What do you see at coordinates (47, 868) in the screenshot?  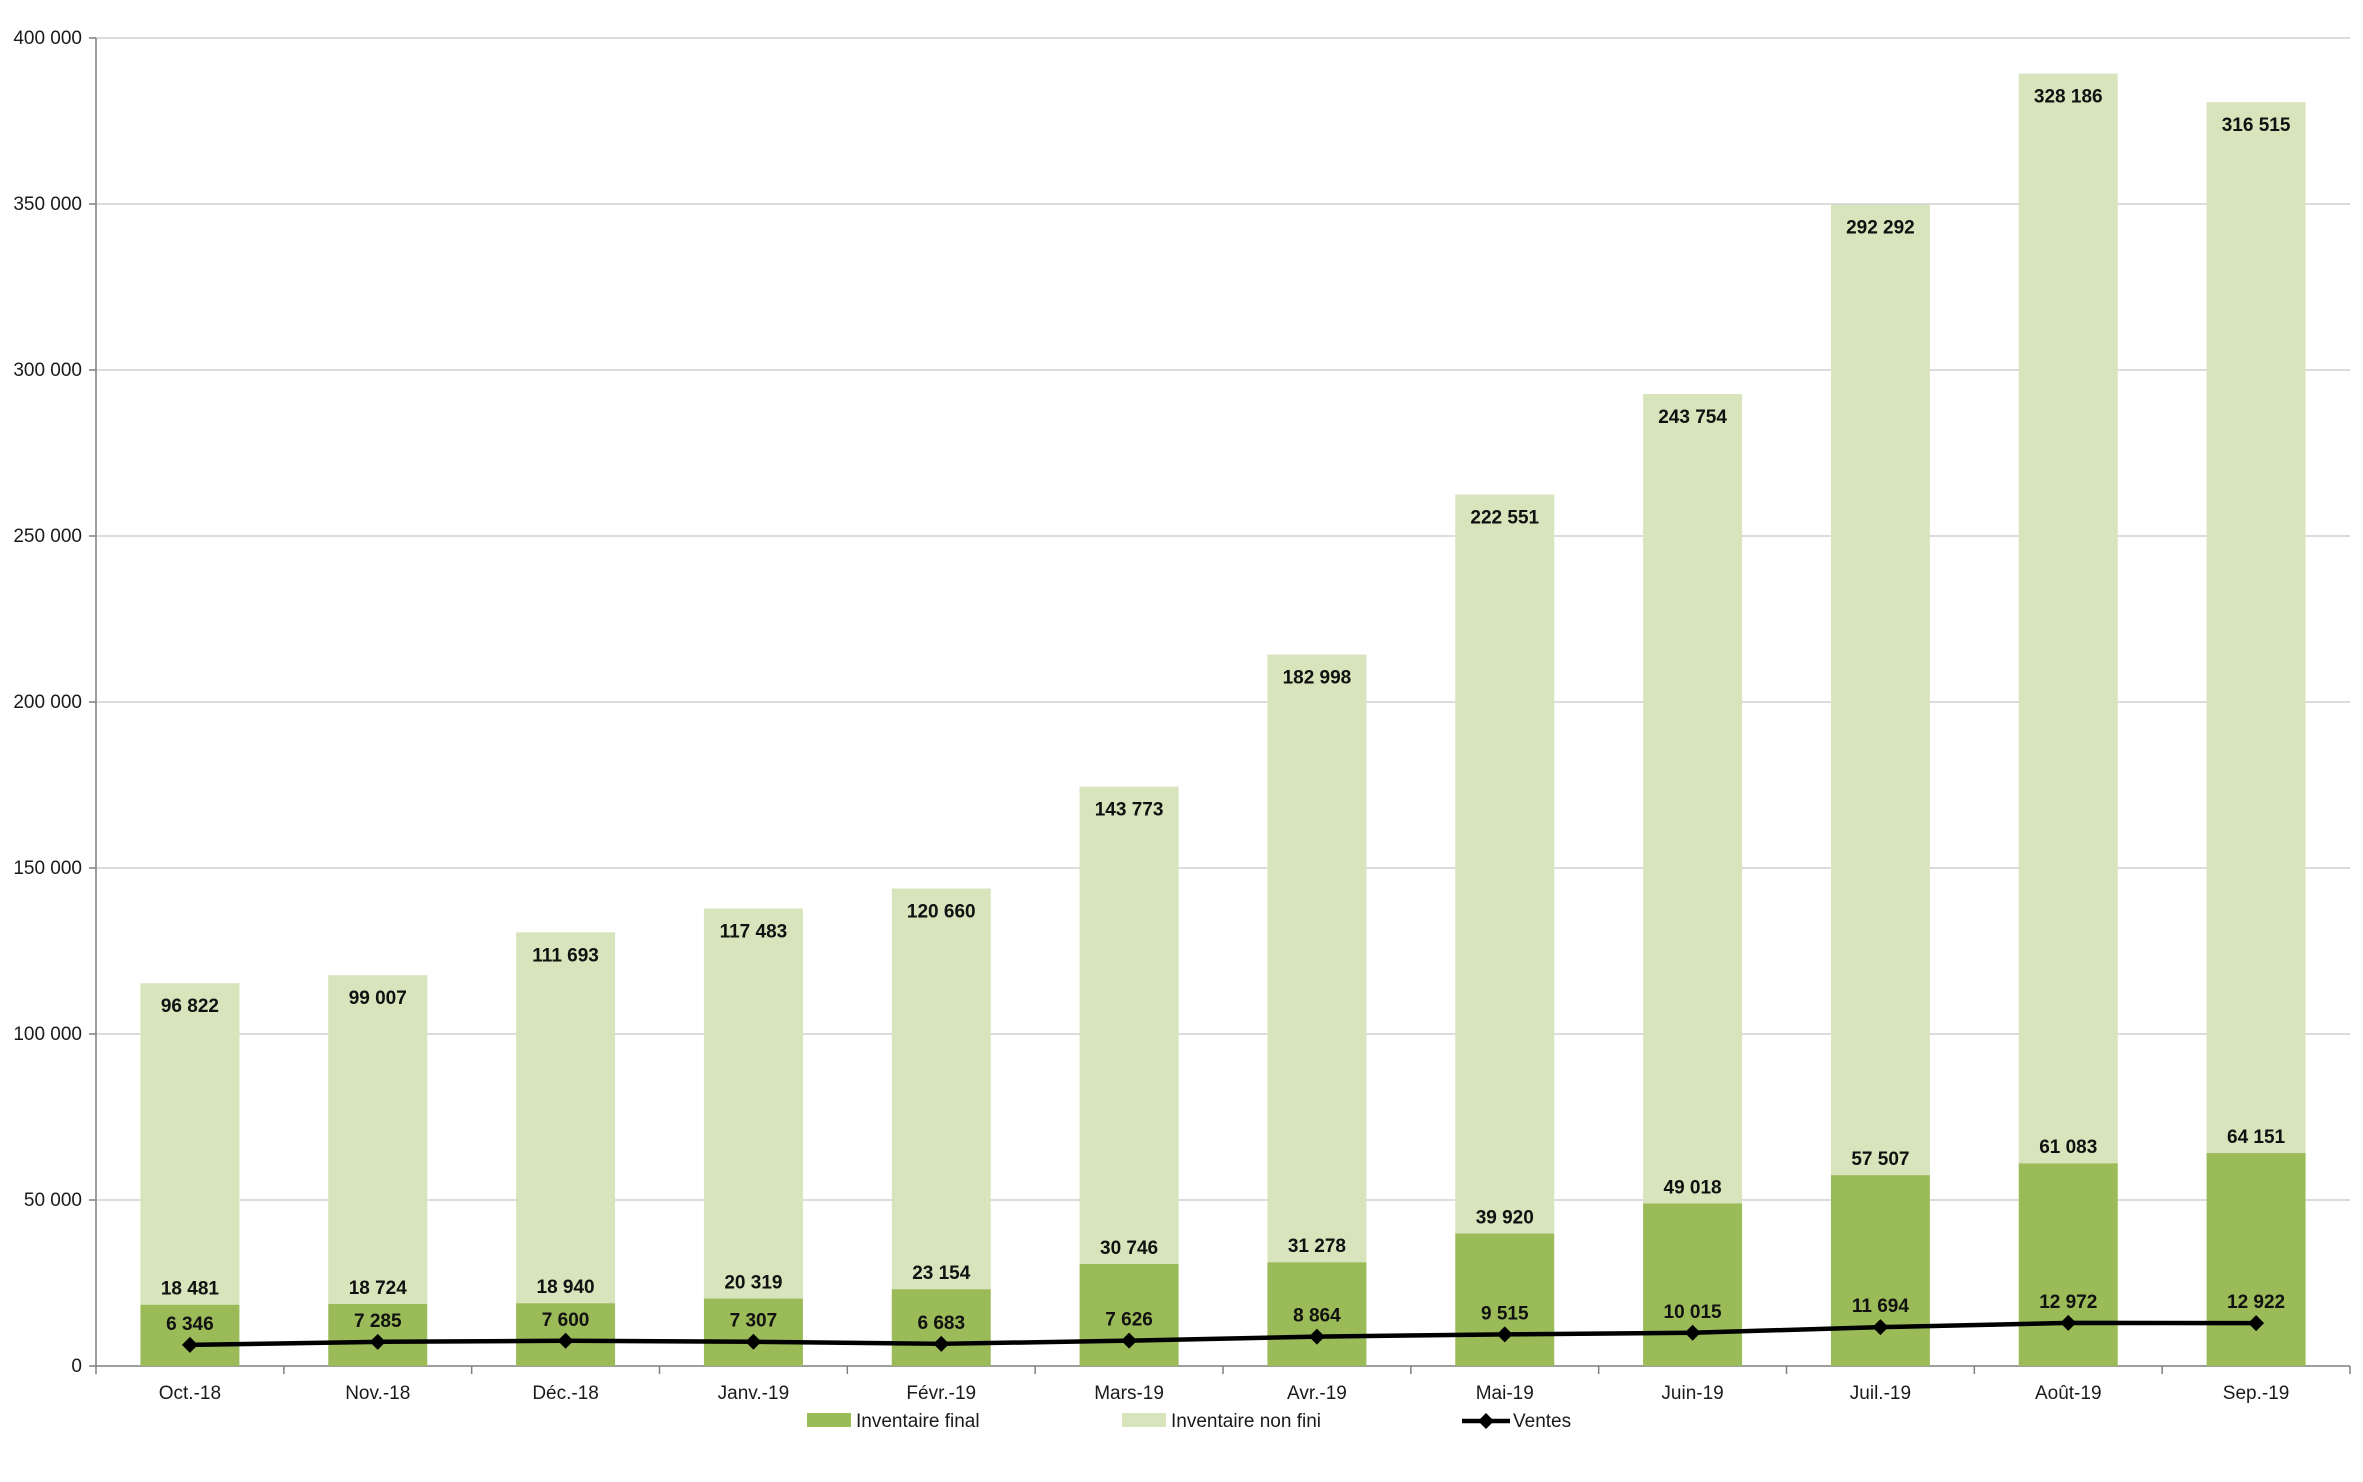 I see `y-tick-label: 150 000` at bounding box center [47, 868].